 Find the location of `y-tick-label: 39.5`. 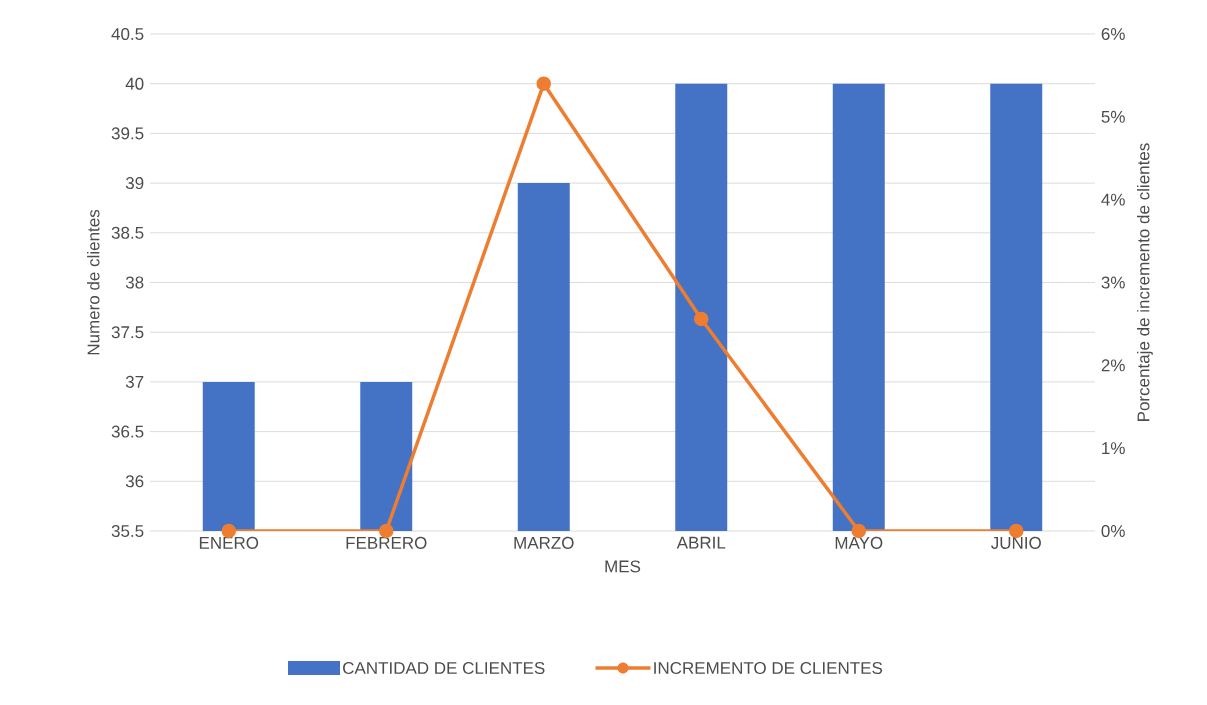

y-tick-label: 39.5 is located at coordinates (127, 133).